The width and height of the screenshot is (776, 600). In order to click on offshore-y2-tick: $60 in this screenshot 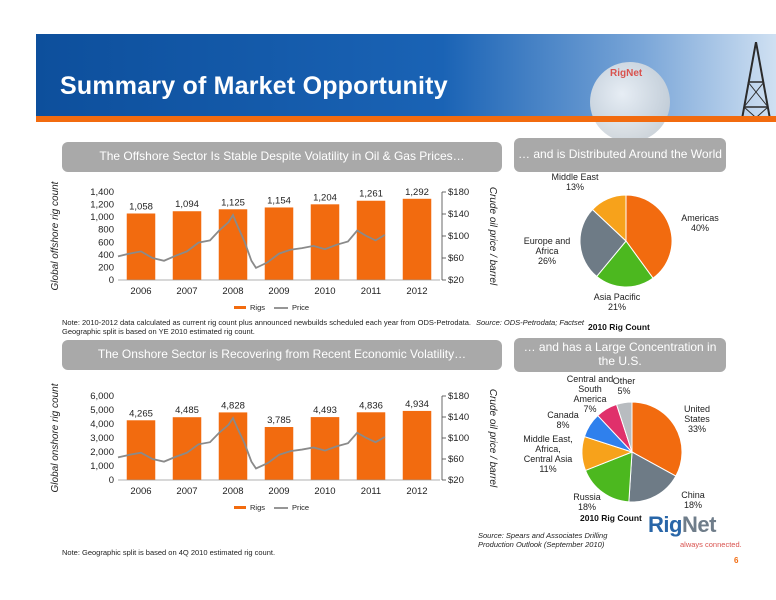, I will do `click(456, 258)`.